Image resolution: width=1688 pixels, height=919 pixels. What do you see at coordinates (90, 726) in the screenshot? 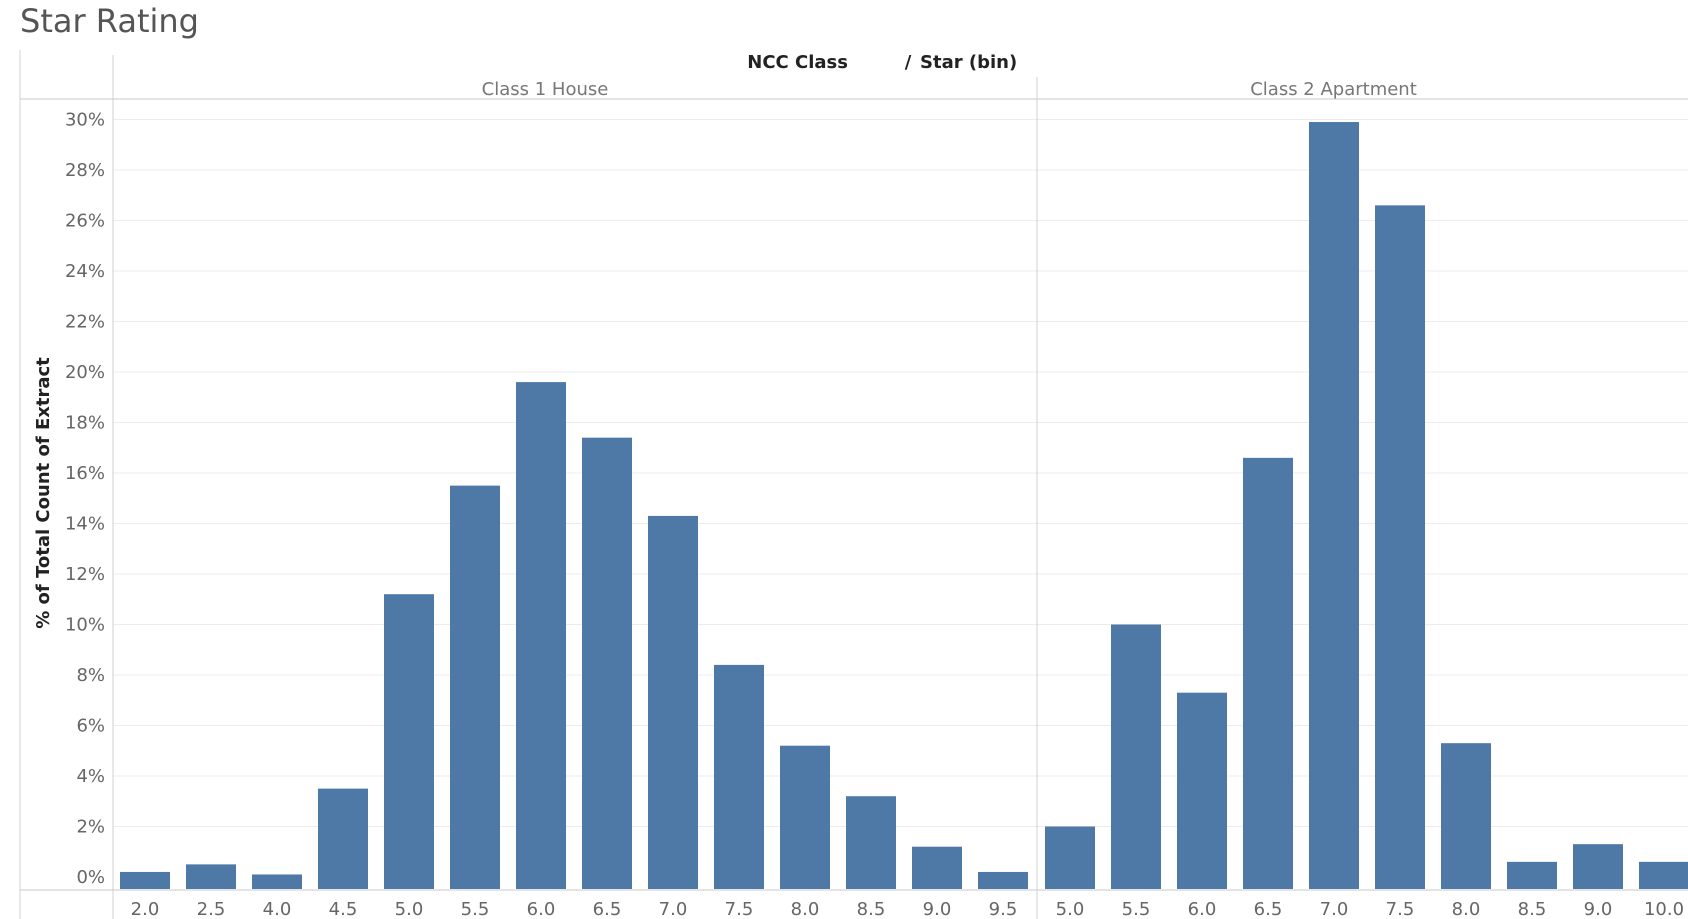
I see `y-tick-label: 6%` at bounding box center [90, 726].